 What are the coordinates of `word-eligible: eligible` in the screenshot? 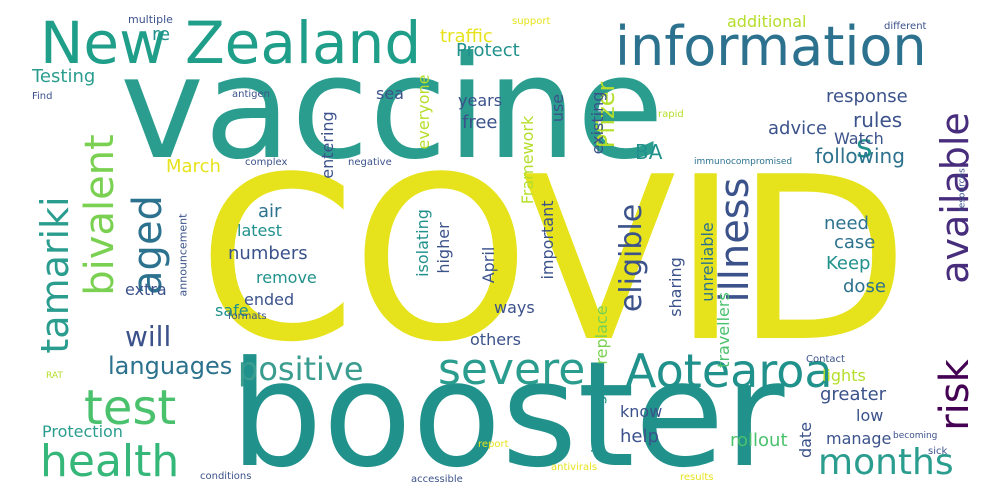 It's located at (631, 258).